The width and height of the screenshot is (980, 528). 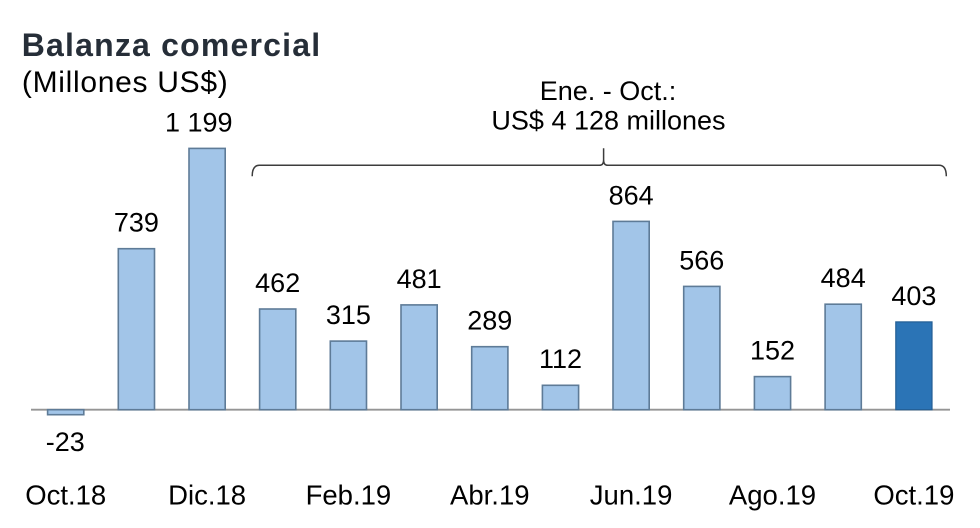 What do you see at coordinates (913, 494) in the screenshot?
I see `svg-text: Oct.19` at bounding box center [913, 494].